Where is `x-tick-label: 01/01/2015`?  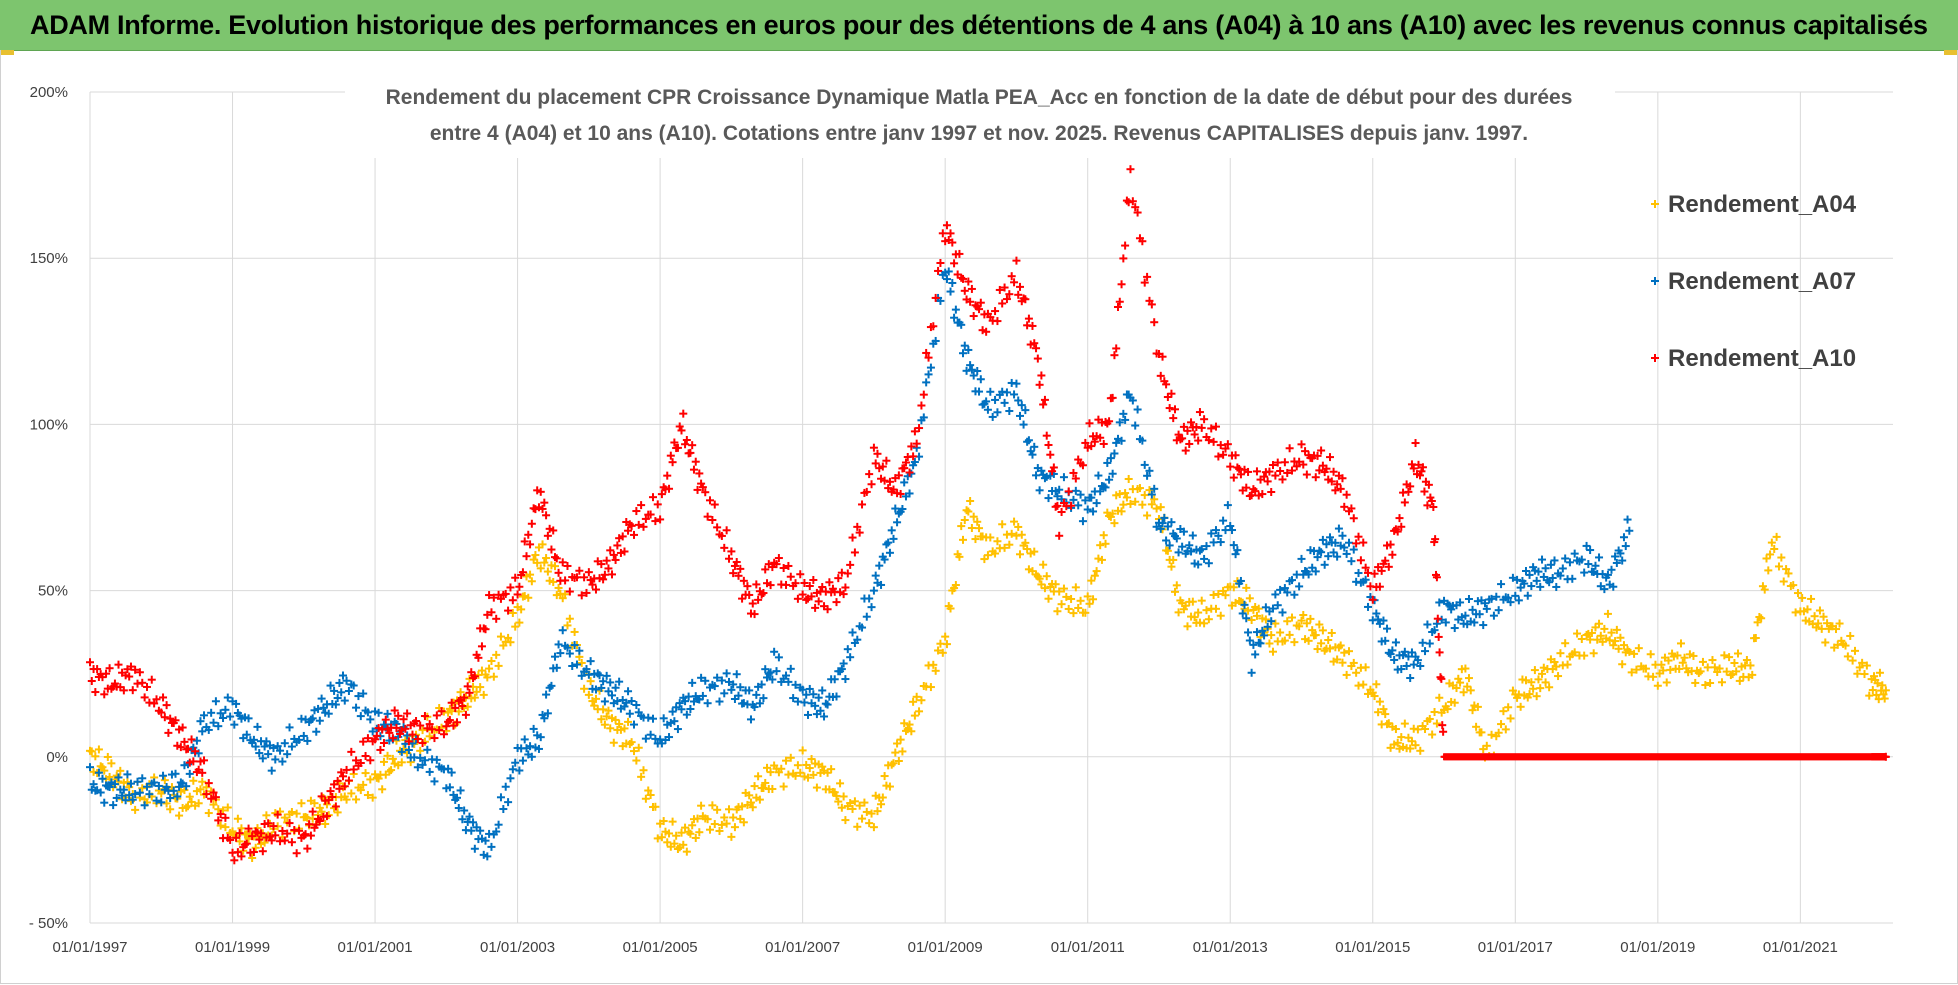 x-tick-label: 01/01/2015 is located at coordinates (1372, 947).